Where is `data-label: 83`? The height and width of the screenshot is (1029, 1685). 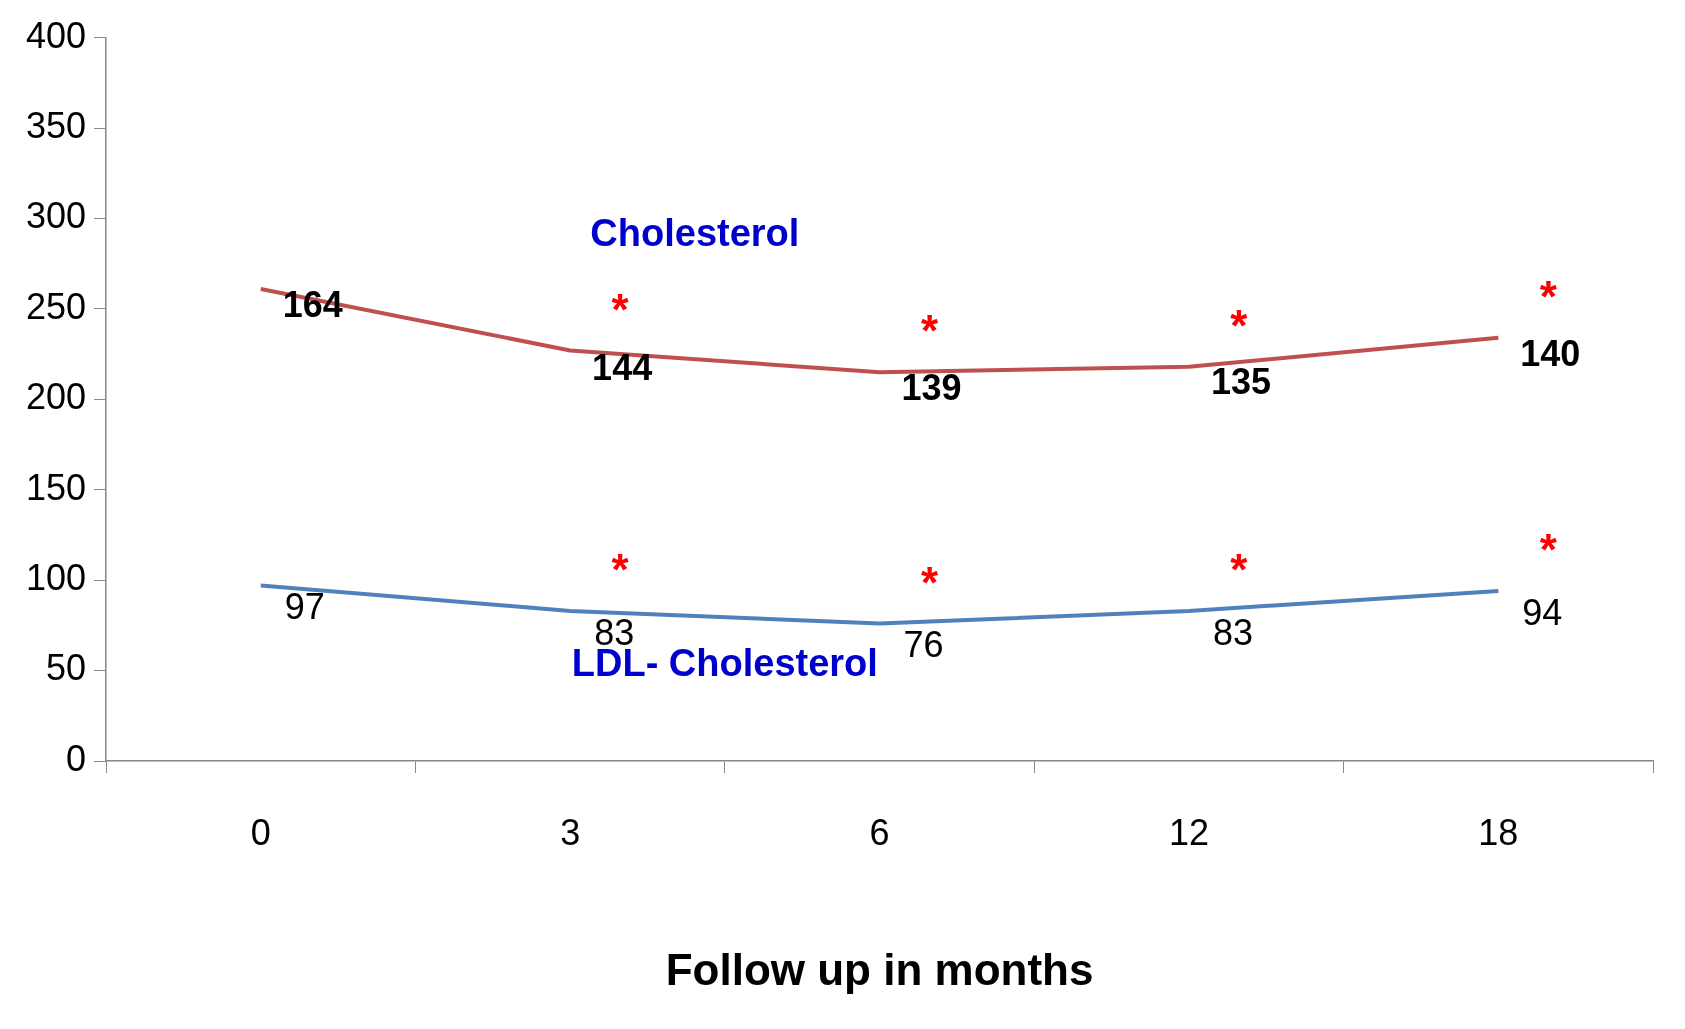 data-label: 83 is located at coordinates (1232, 632).